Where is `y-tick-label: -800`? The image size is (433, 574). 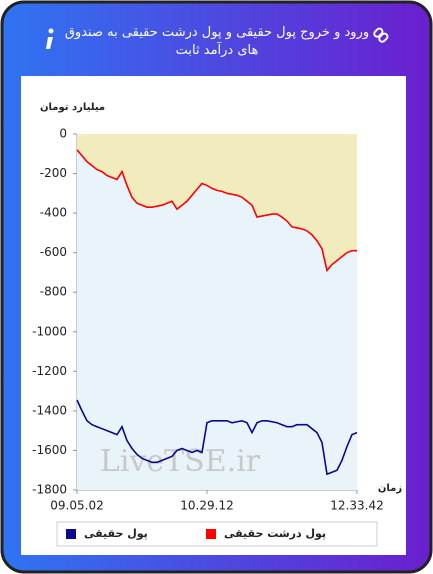 y-tick-label: -800 is located at coordinates (53, 292).